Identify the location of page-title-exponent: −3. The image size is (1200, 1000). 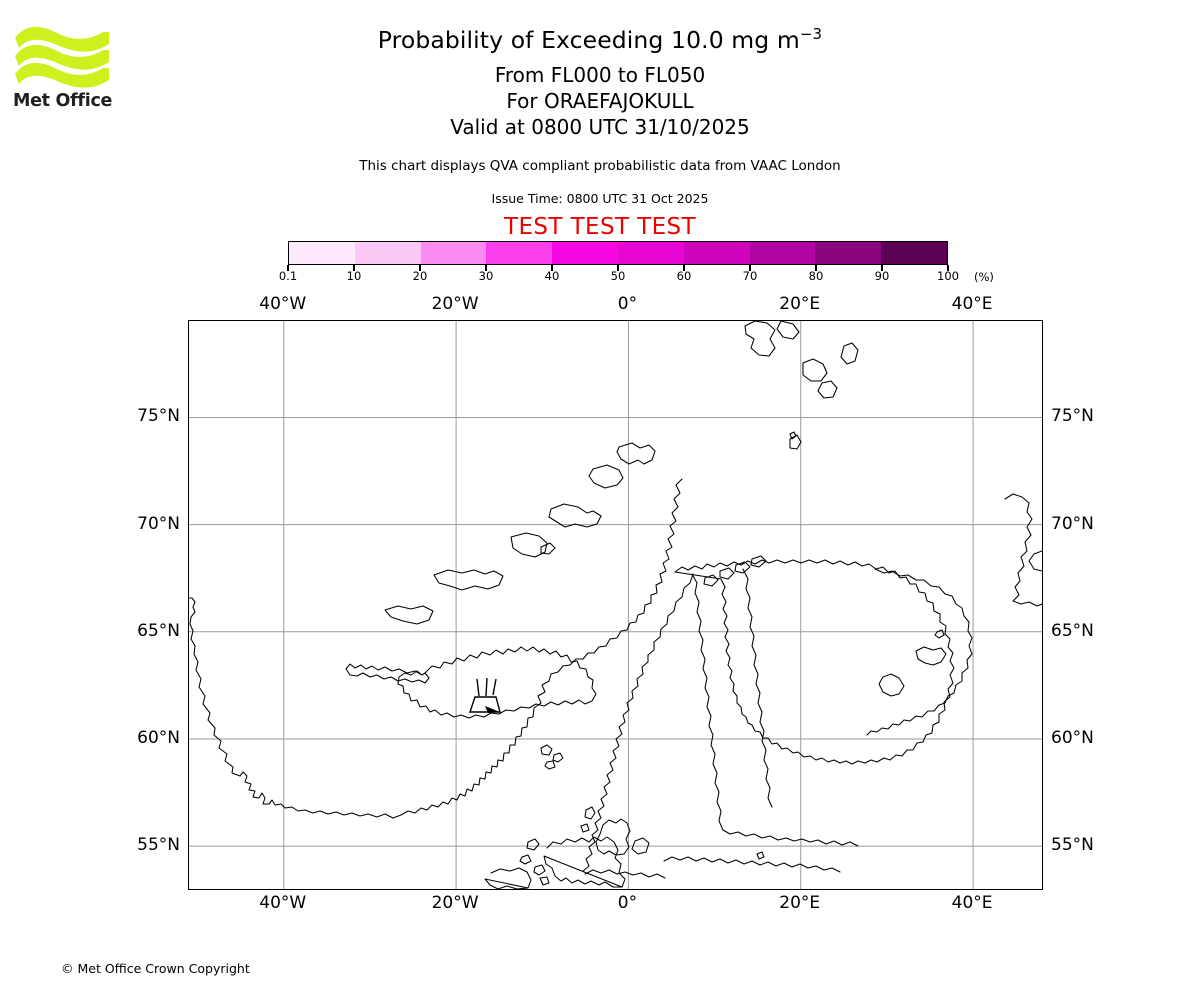
(811, 34).